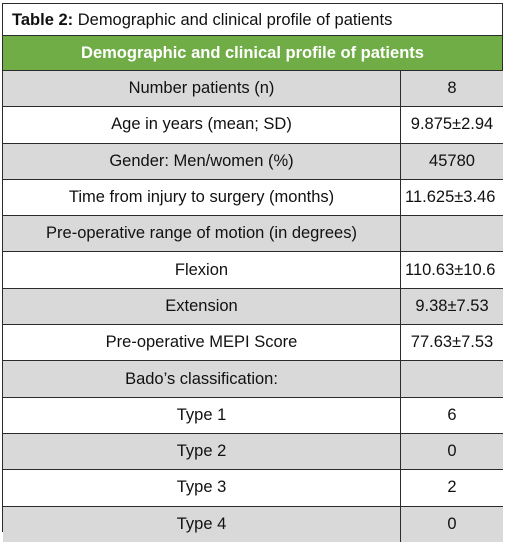 Image resolution: width=506 pixels, height=542 pixels. I want to click on row-label: Time from injury to surgery (months), so click(202, 198).